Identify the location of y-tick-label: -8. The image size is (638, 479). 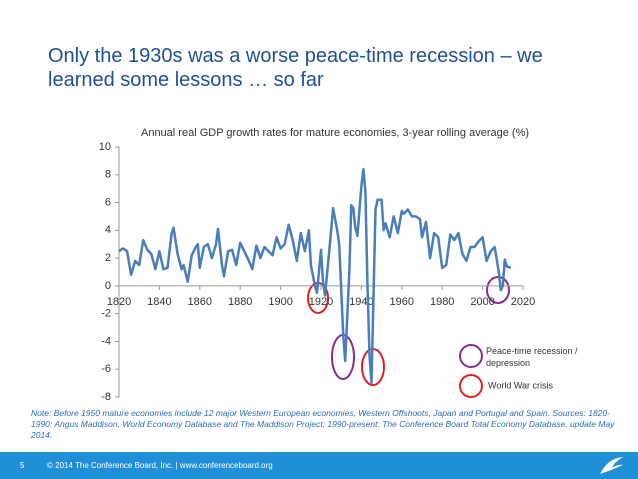
(106, 397).